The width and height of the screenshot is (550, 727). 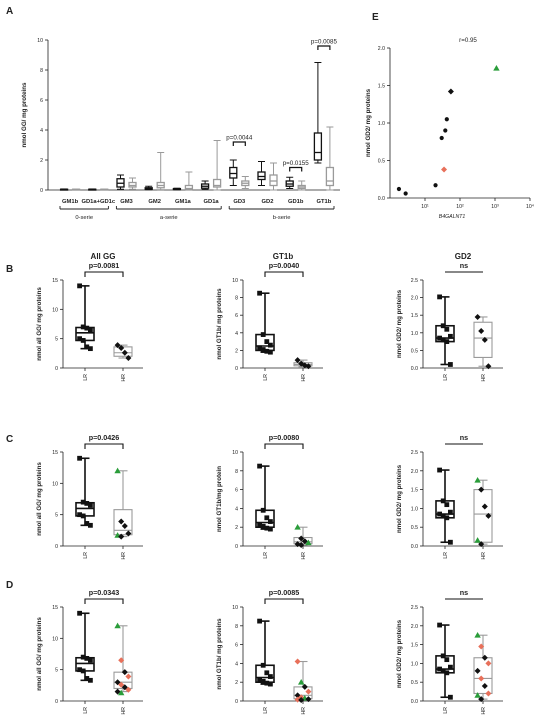 What do you see at coordinates (460, 207) in the screenshot?
I see `x-tick-label: 10²` at bounding box center [460, 207].